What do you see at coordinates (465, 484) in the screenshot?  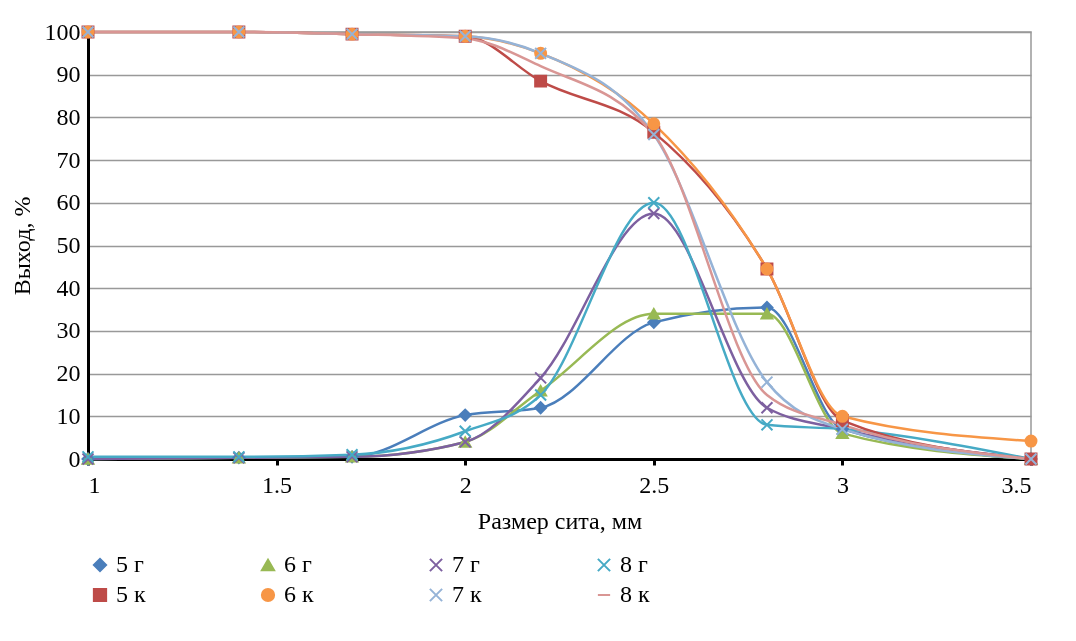 I see `x-tick-label: 2` at bounding box center [465, 484].